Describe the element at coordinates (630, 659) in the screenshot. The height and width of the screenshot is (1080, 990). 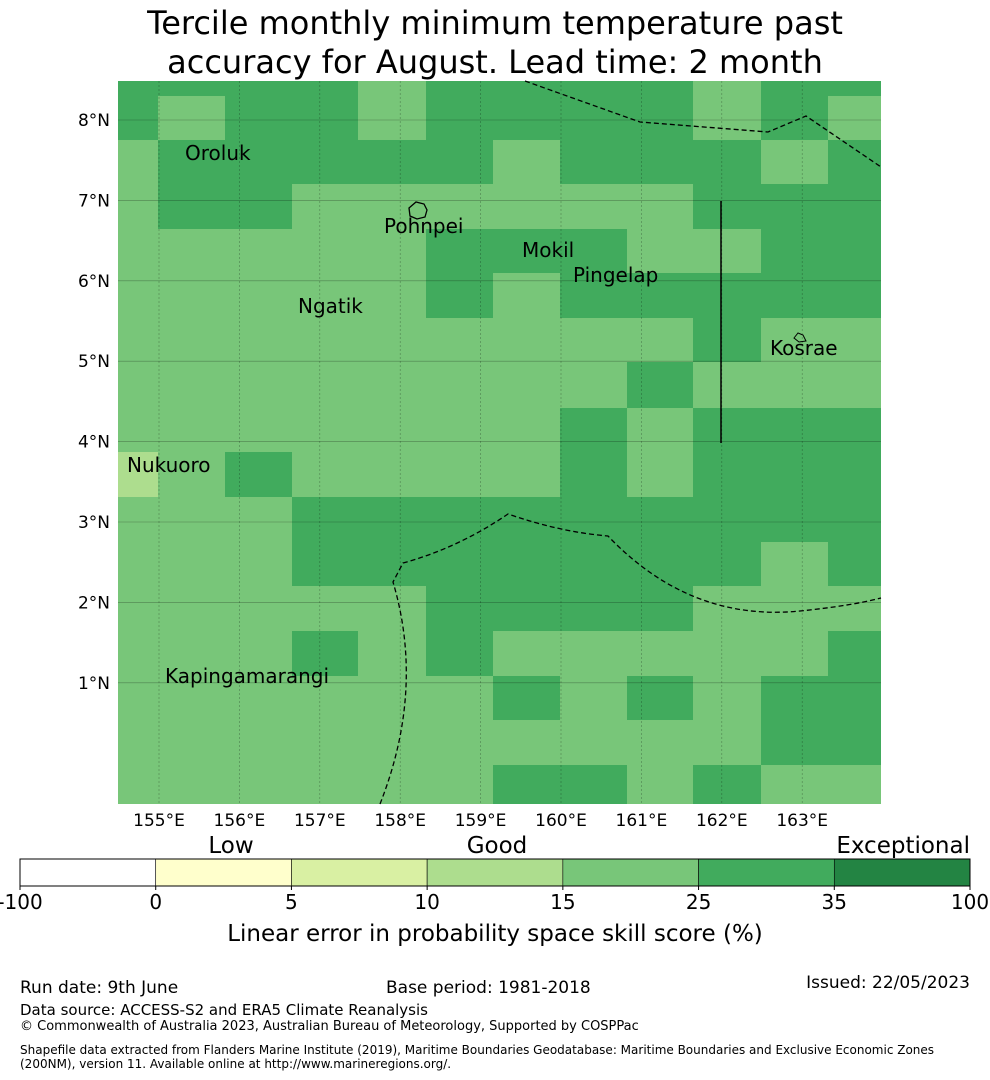
I see `eez-boundary-south` at that location.